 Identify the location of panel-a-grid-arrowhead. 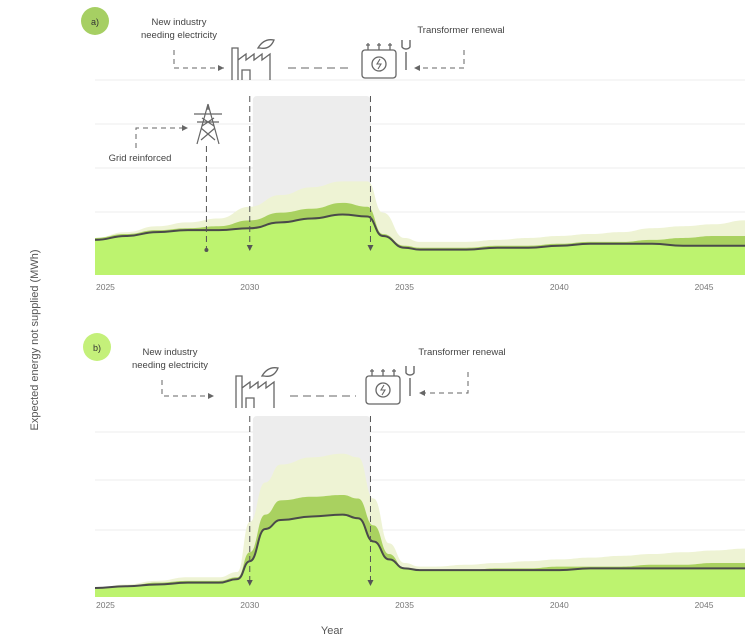
(185, 128).